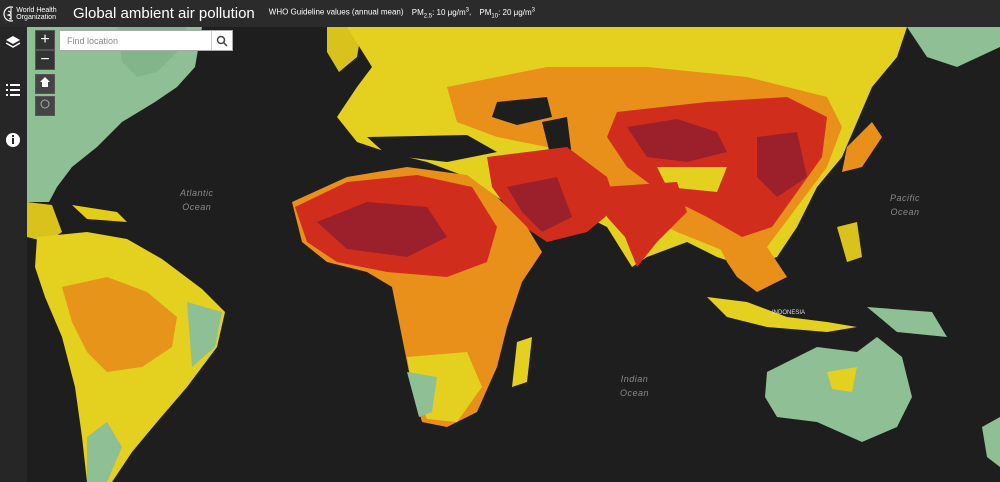 This screenshot has height=482, width=1000. Describe the element at coordinates (907, 322) in the screenshot. I see `new-guinea` at that location.